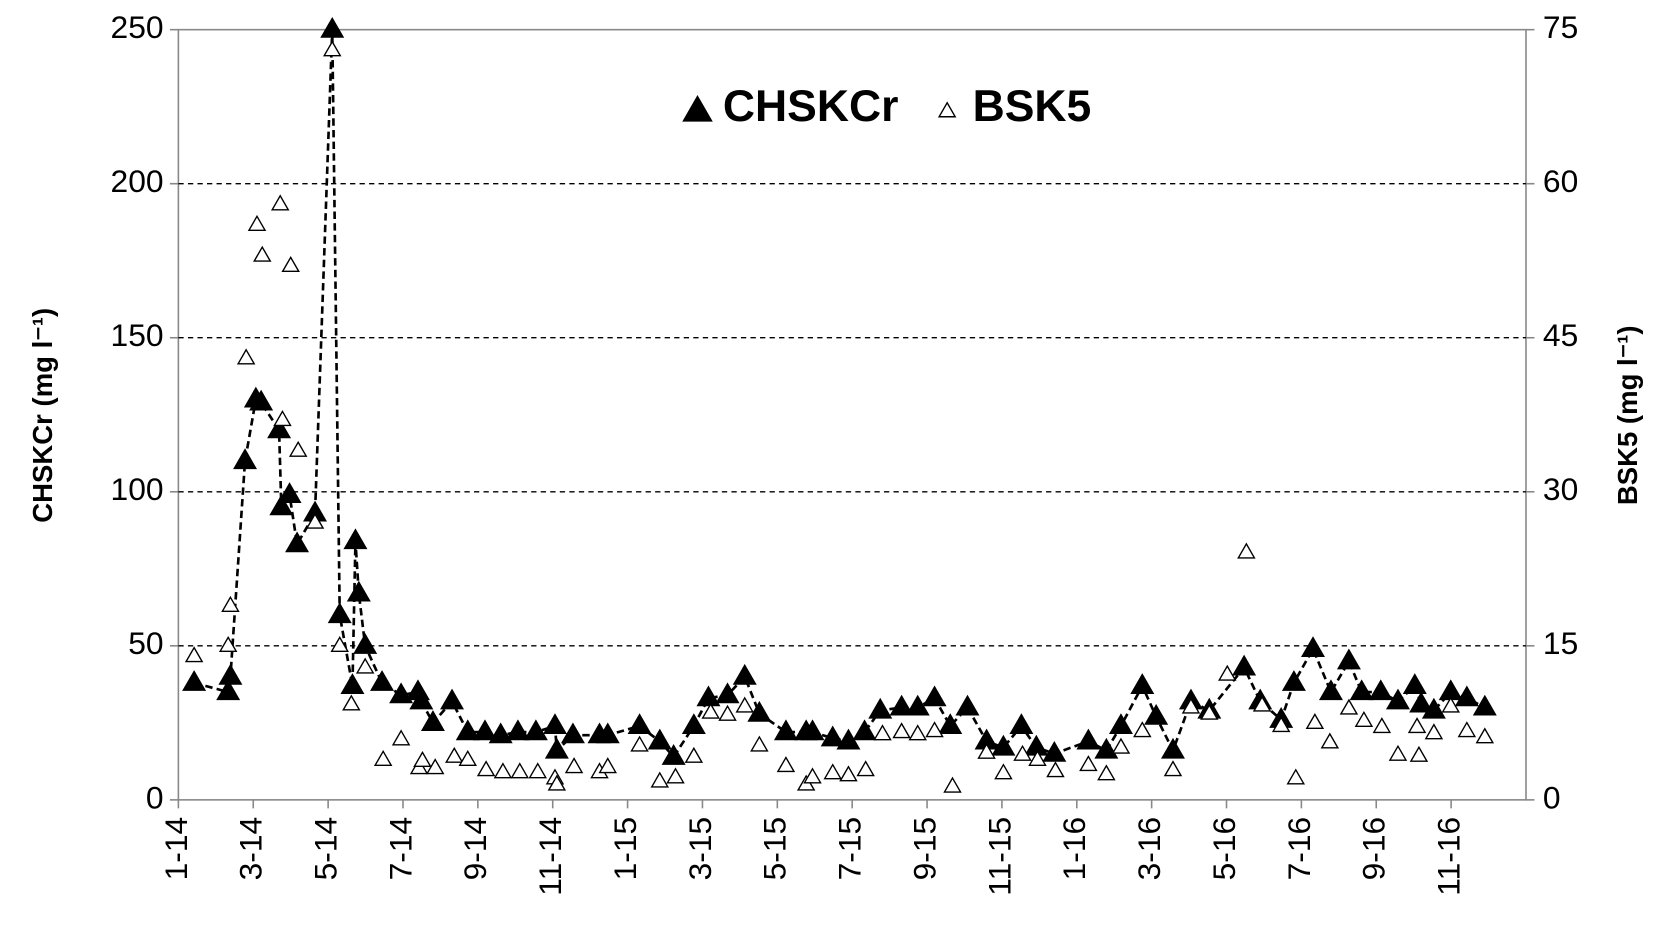 Image resolution: width=1662 pixels, height=927 pixels. What do you see at coordinates (145, 643) in the screenshot?
I see `y-tick-label: 50` at bounding box center [145, 643].